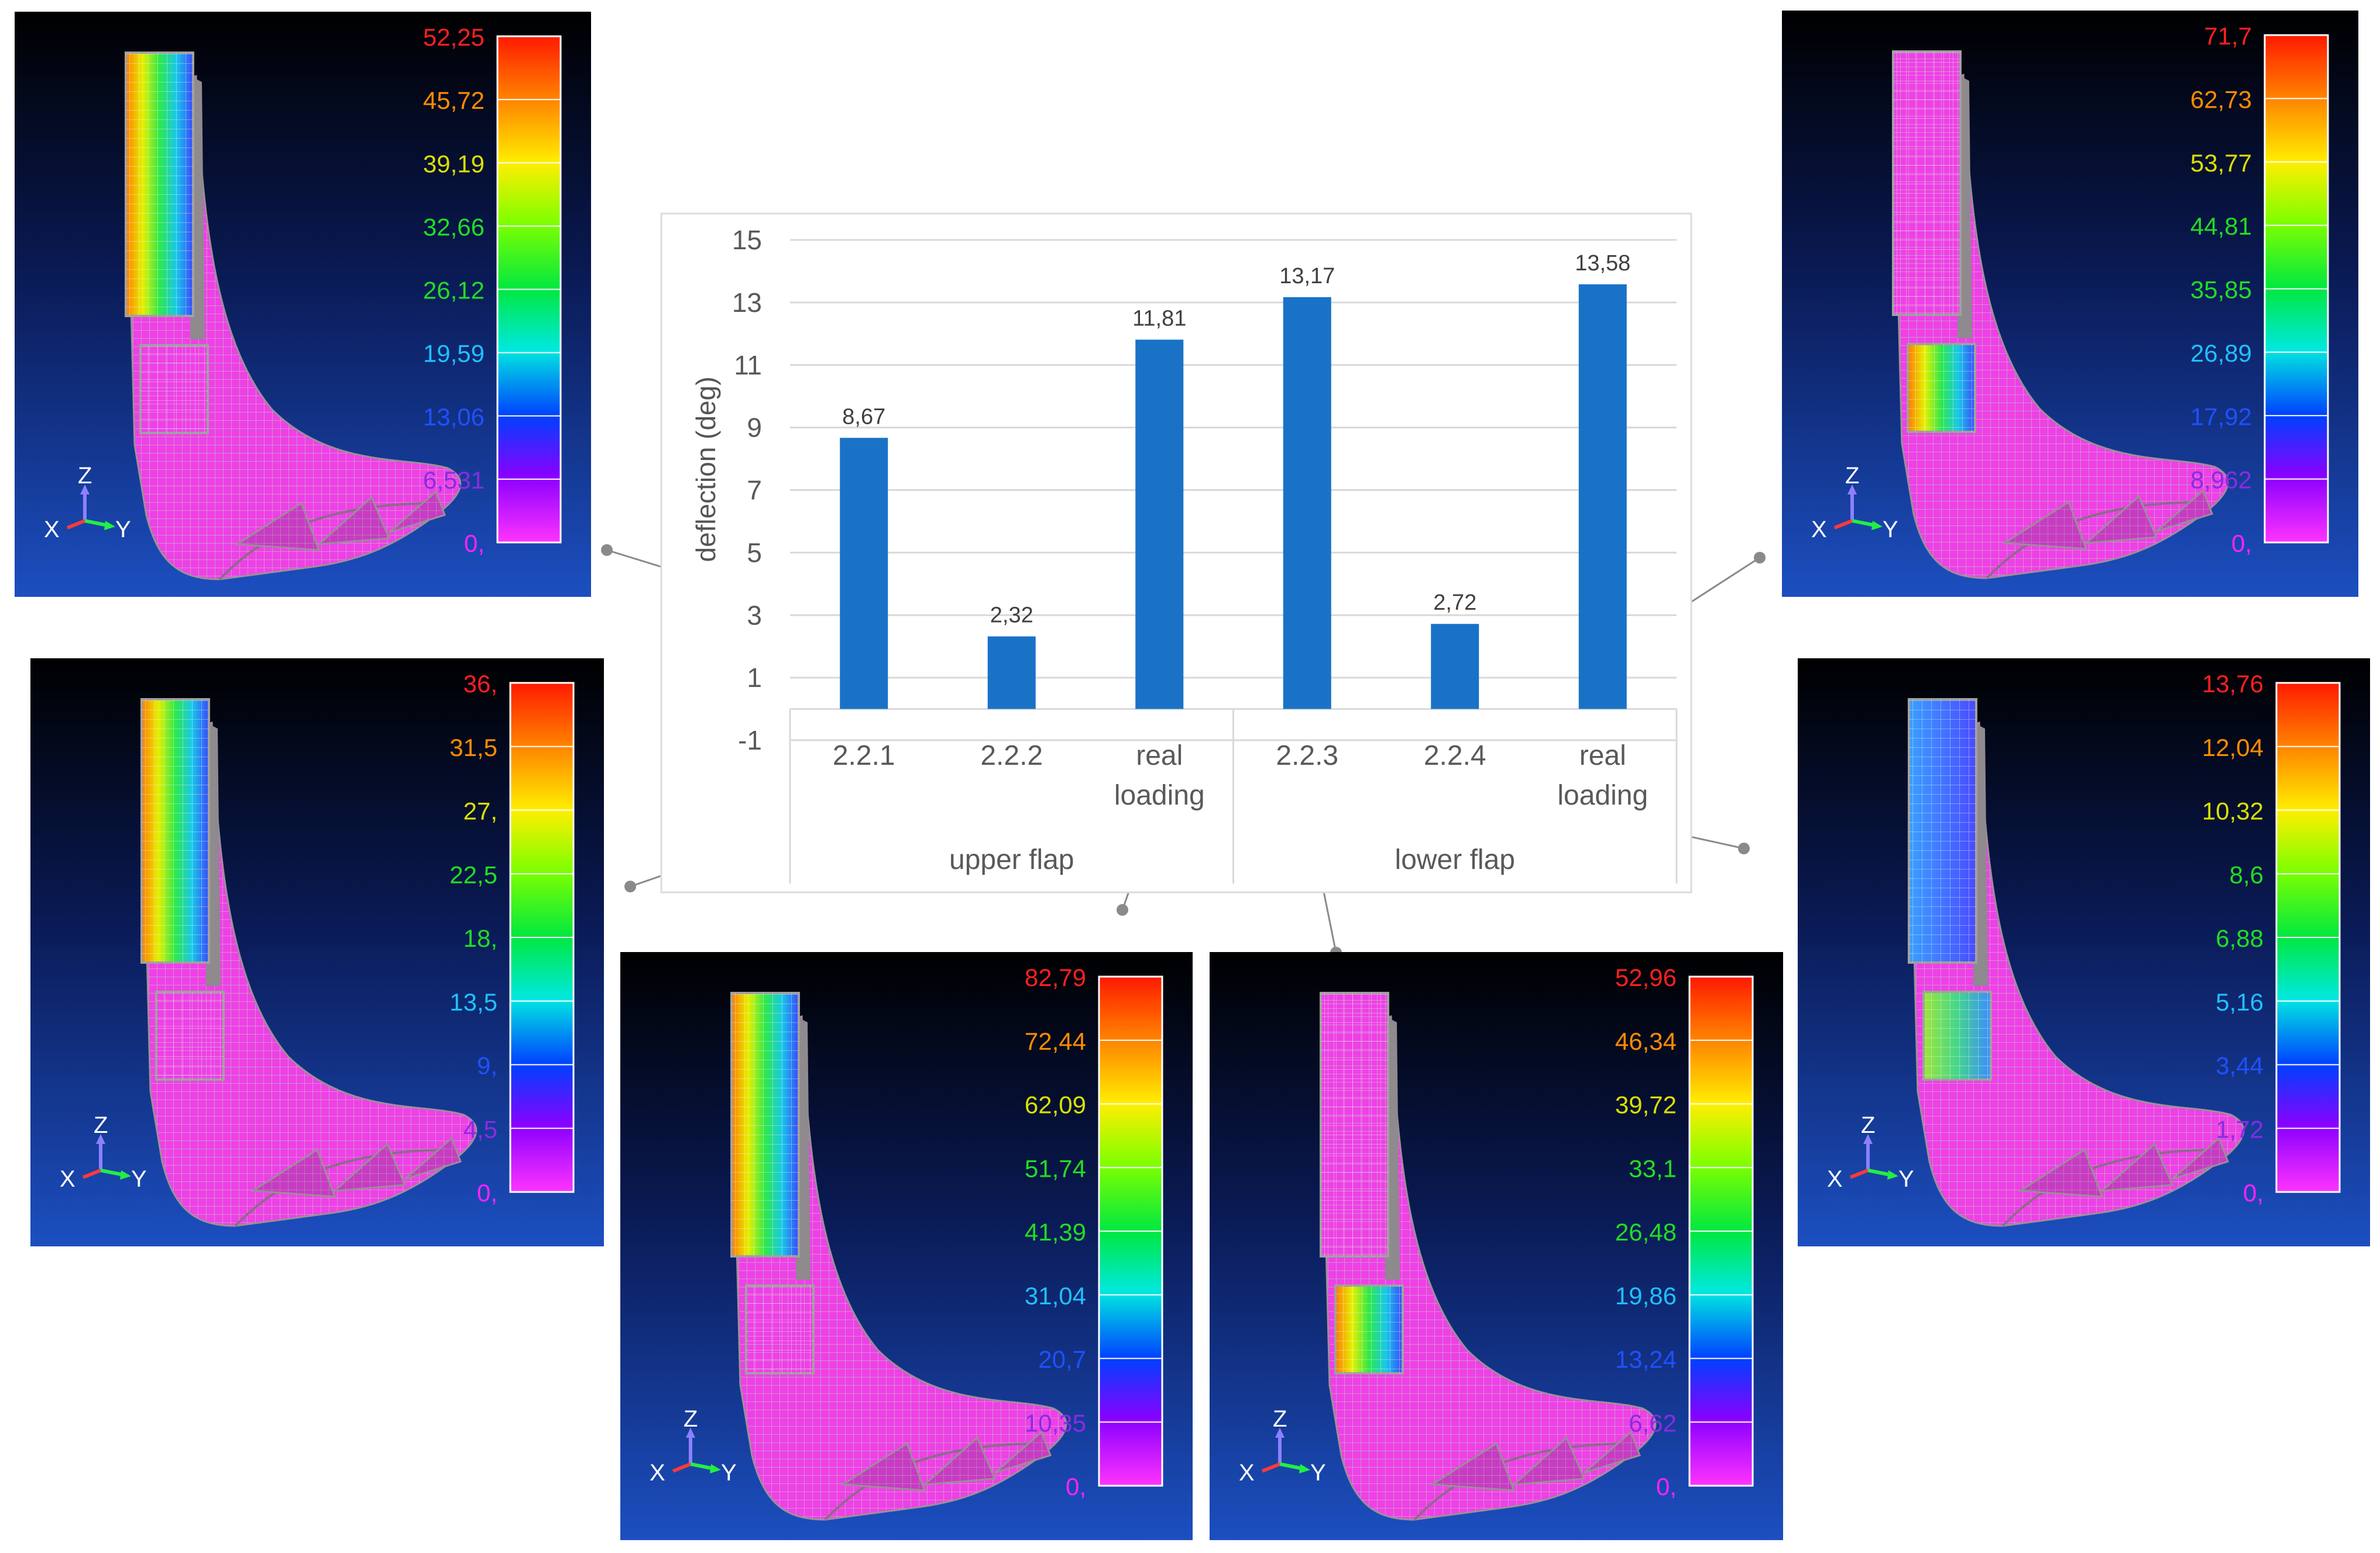 The width and height of the screenshot is (2380, 1553). Describe the element at coordinates (1055, 1232) in the screenshot. I see `legend-label: 41,39` at that location.